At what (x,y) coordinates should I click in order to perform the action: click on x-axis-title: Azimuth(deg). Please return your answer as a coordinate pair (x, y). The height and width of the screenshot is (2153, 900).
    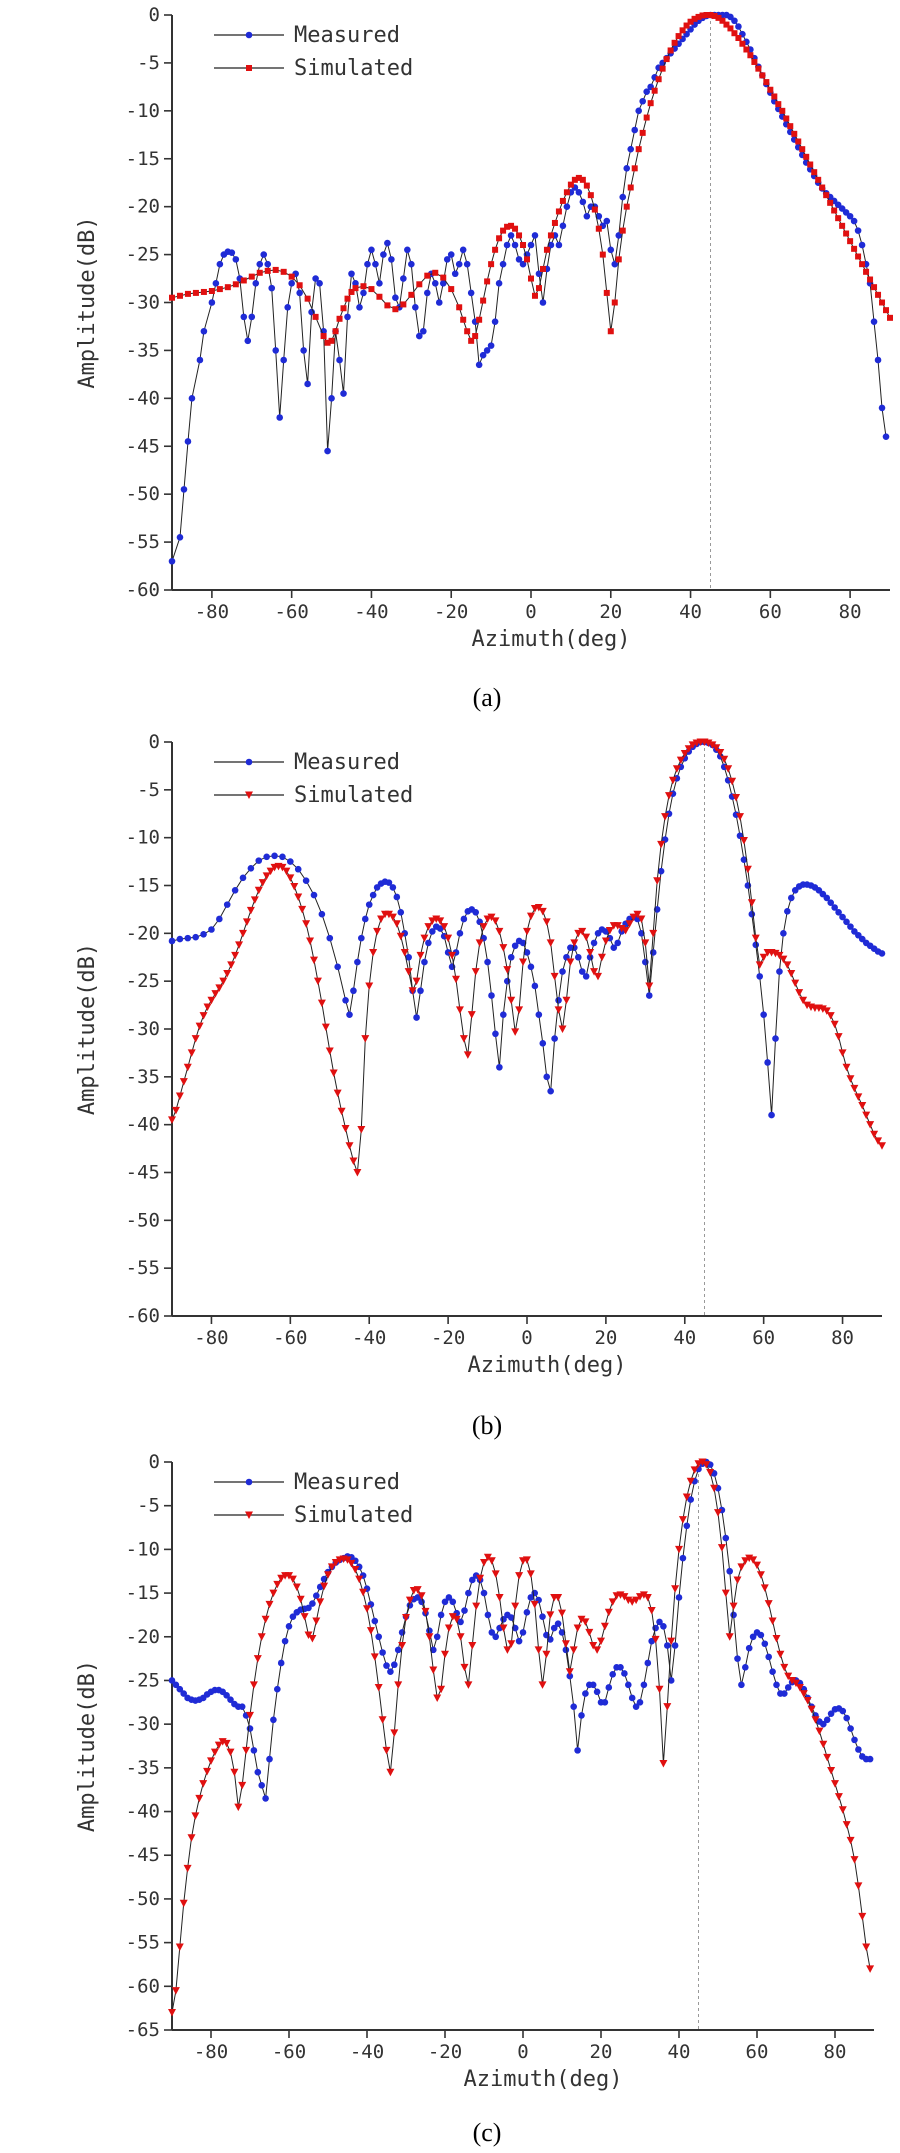
    Looking at the image, I should click on (543, 2079).